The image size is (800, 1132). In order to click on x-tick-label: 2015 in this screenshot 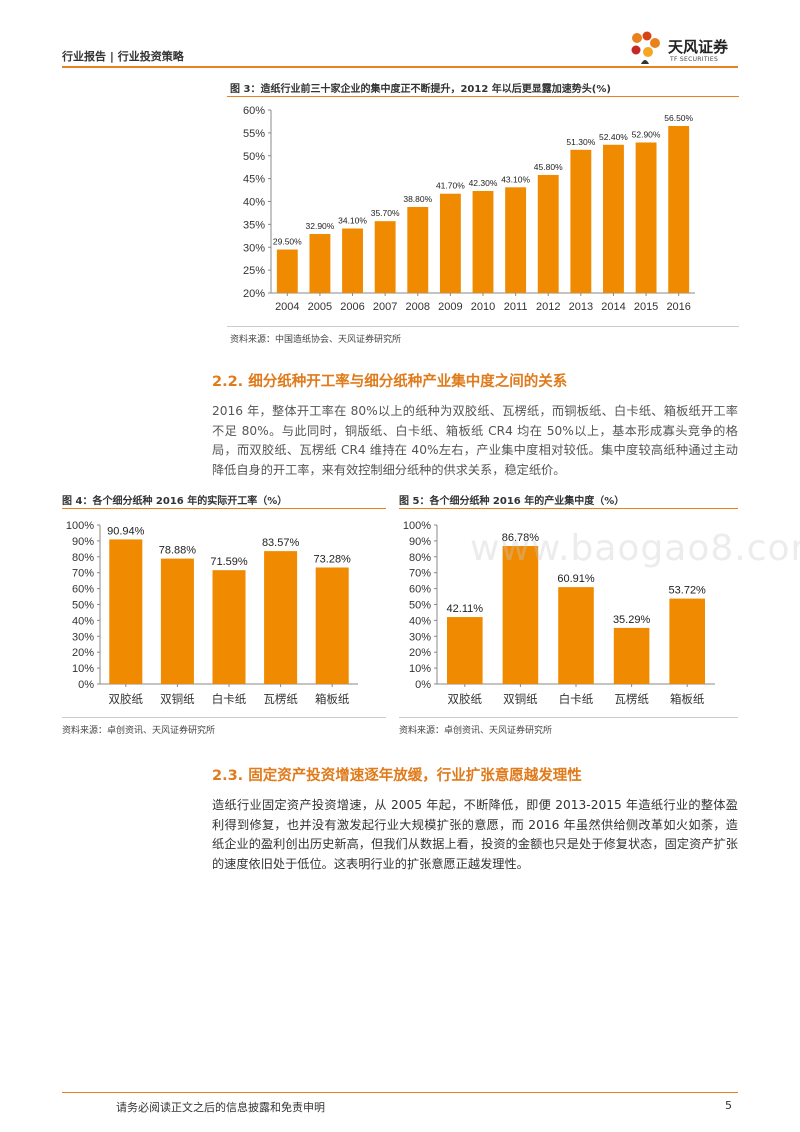, I will do `click(646, 307)`.